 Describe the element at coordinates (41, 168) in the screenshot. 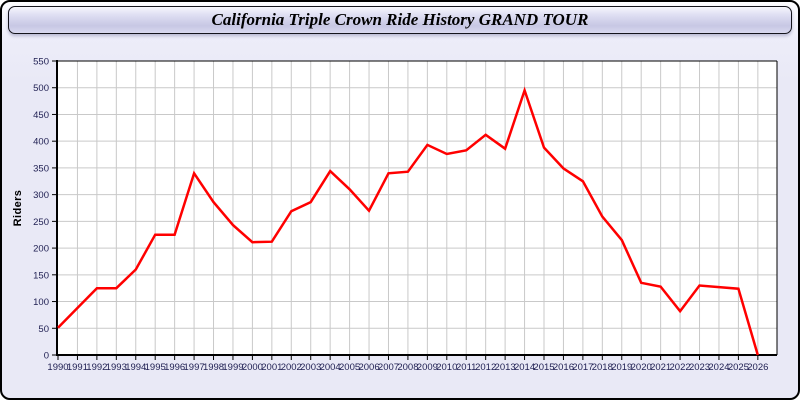

I see `y-tick-label: 350` at that location.